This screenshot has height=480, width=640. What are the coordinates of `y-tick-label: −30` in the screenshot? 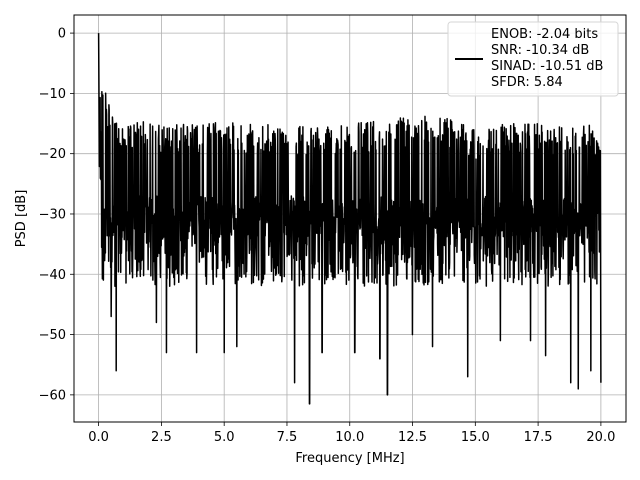 It's located at (52, 214).